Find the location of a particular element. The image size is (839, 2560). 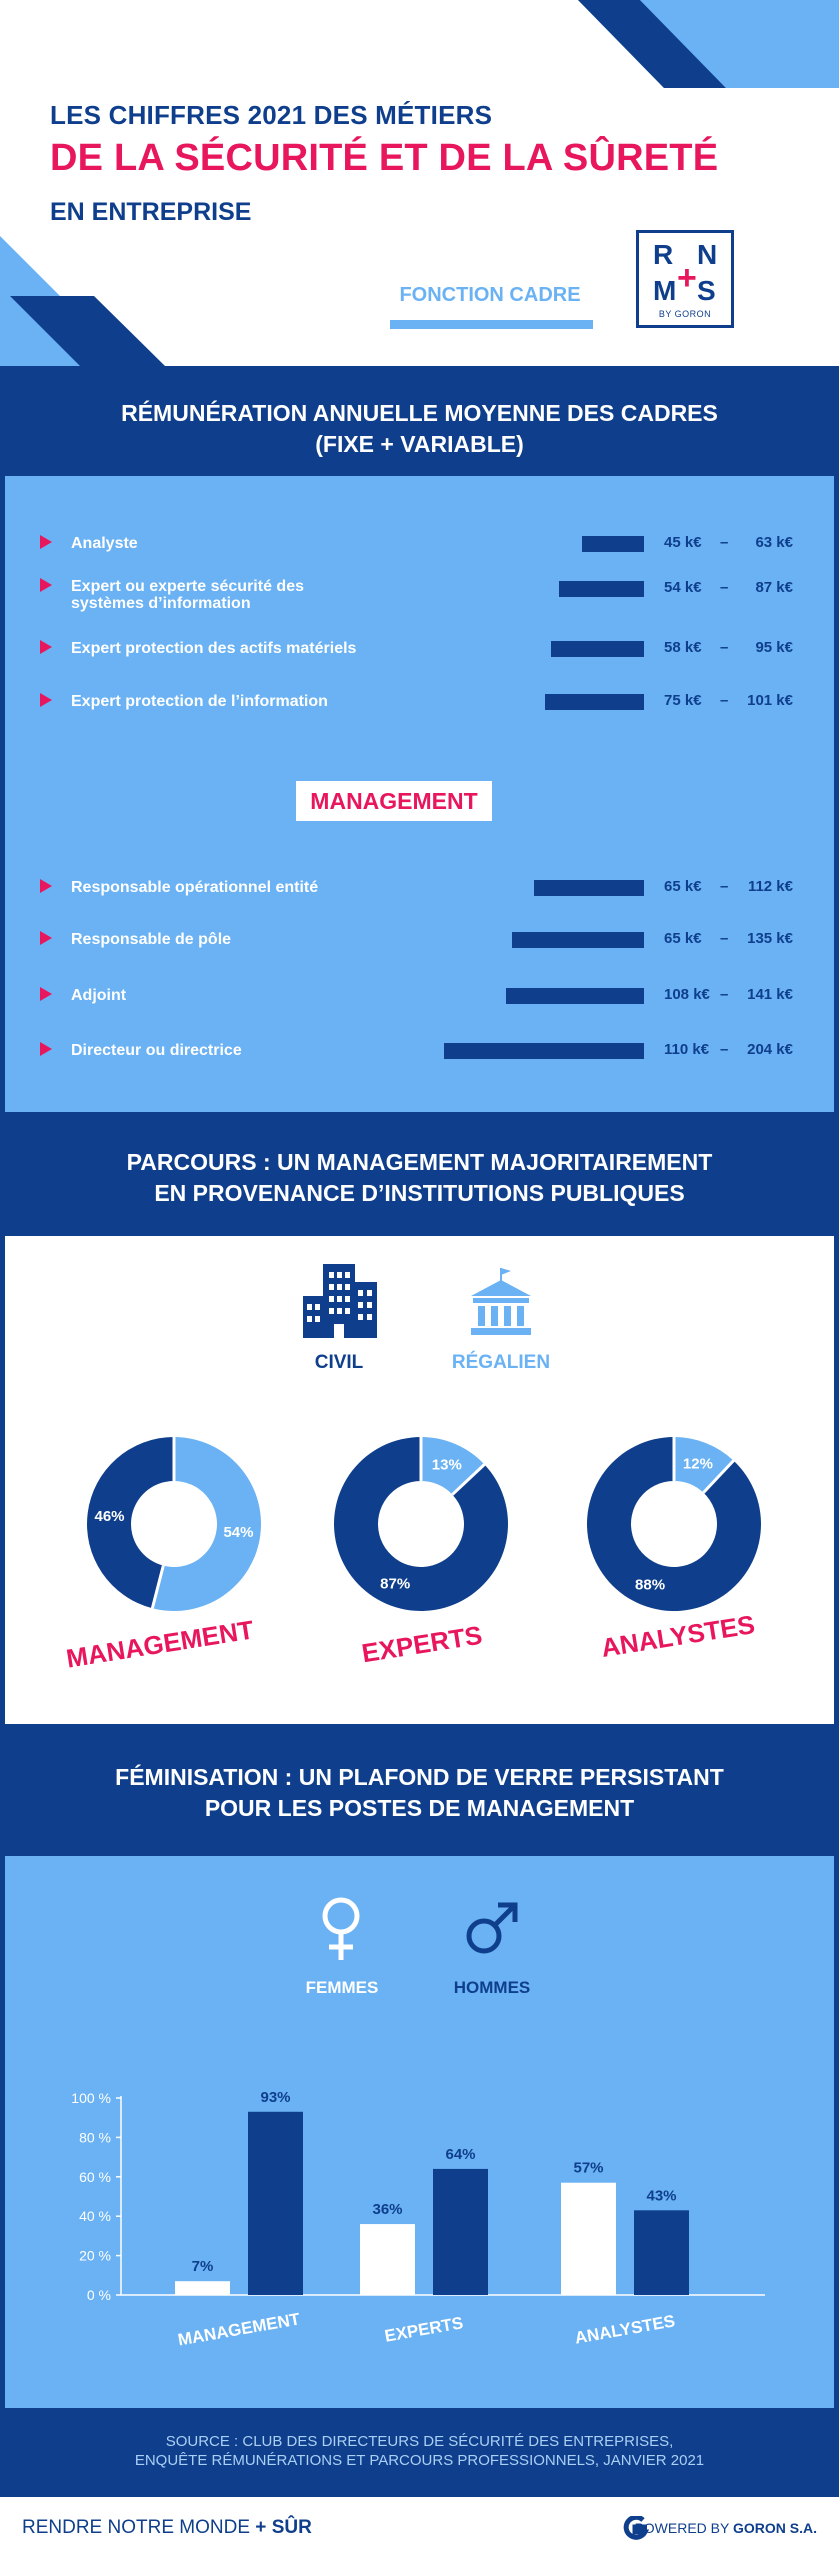

bar-value-label: 93% is located at coordinates (275, 2097).